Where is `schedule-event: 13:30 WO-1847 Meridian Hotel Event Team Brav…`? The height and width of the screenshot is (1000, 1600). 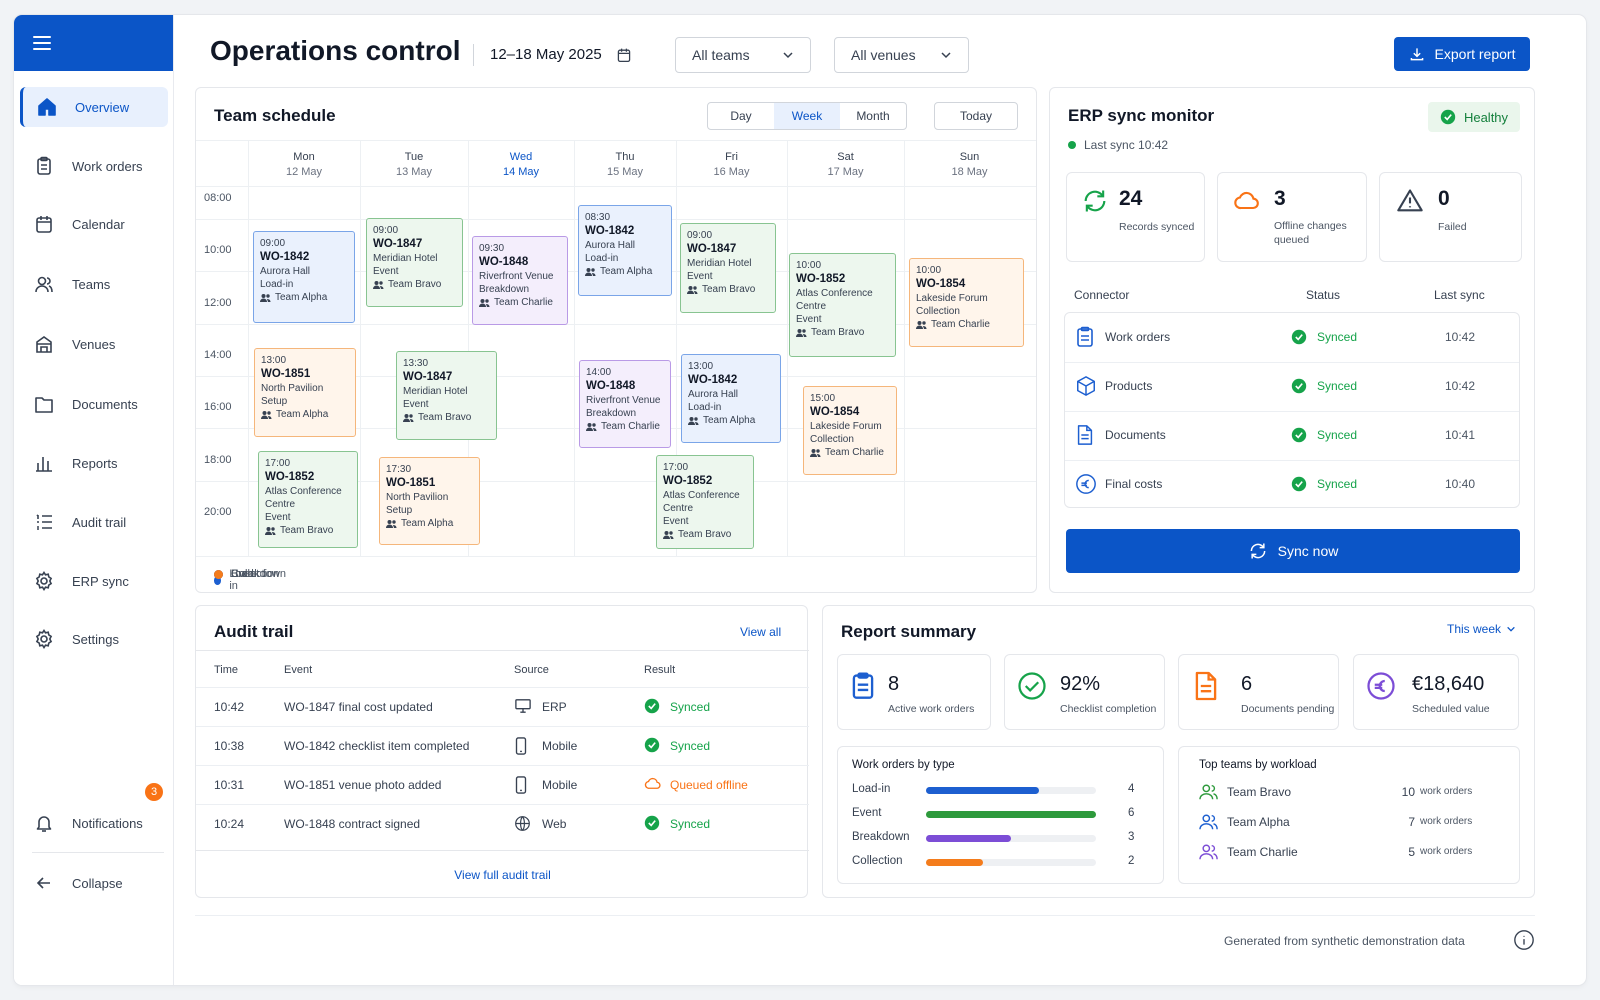 schedule-event: 13:30 WO-1847 Meridian Hotel Event Team Brav… is located at coordinates (446, 395).